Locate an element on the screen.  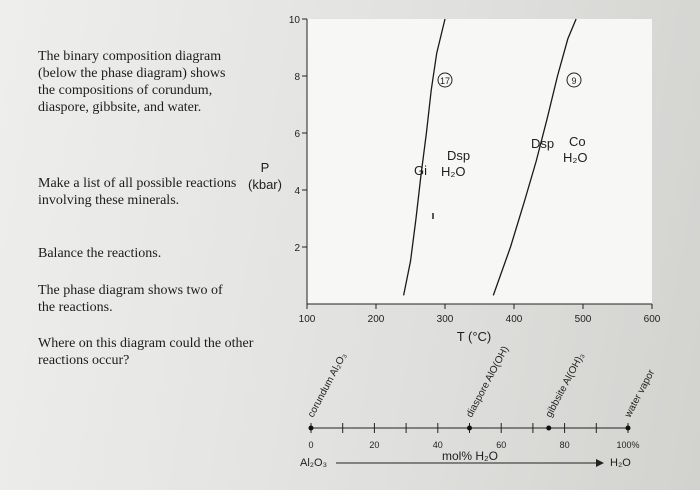
y-tick-label: 6 is located at coordinates (297, 134).